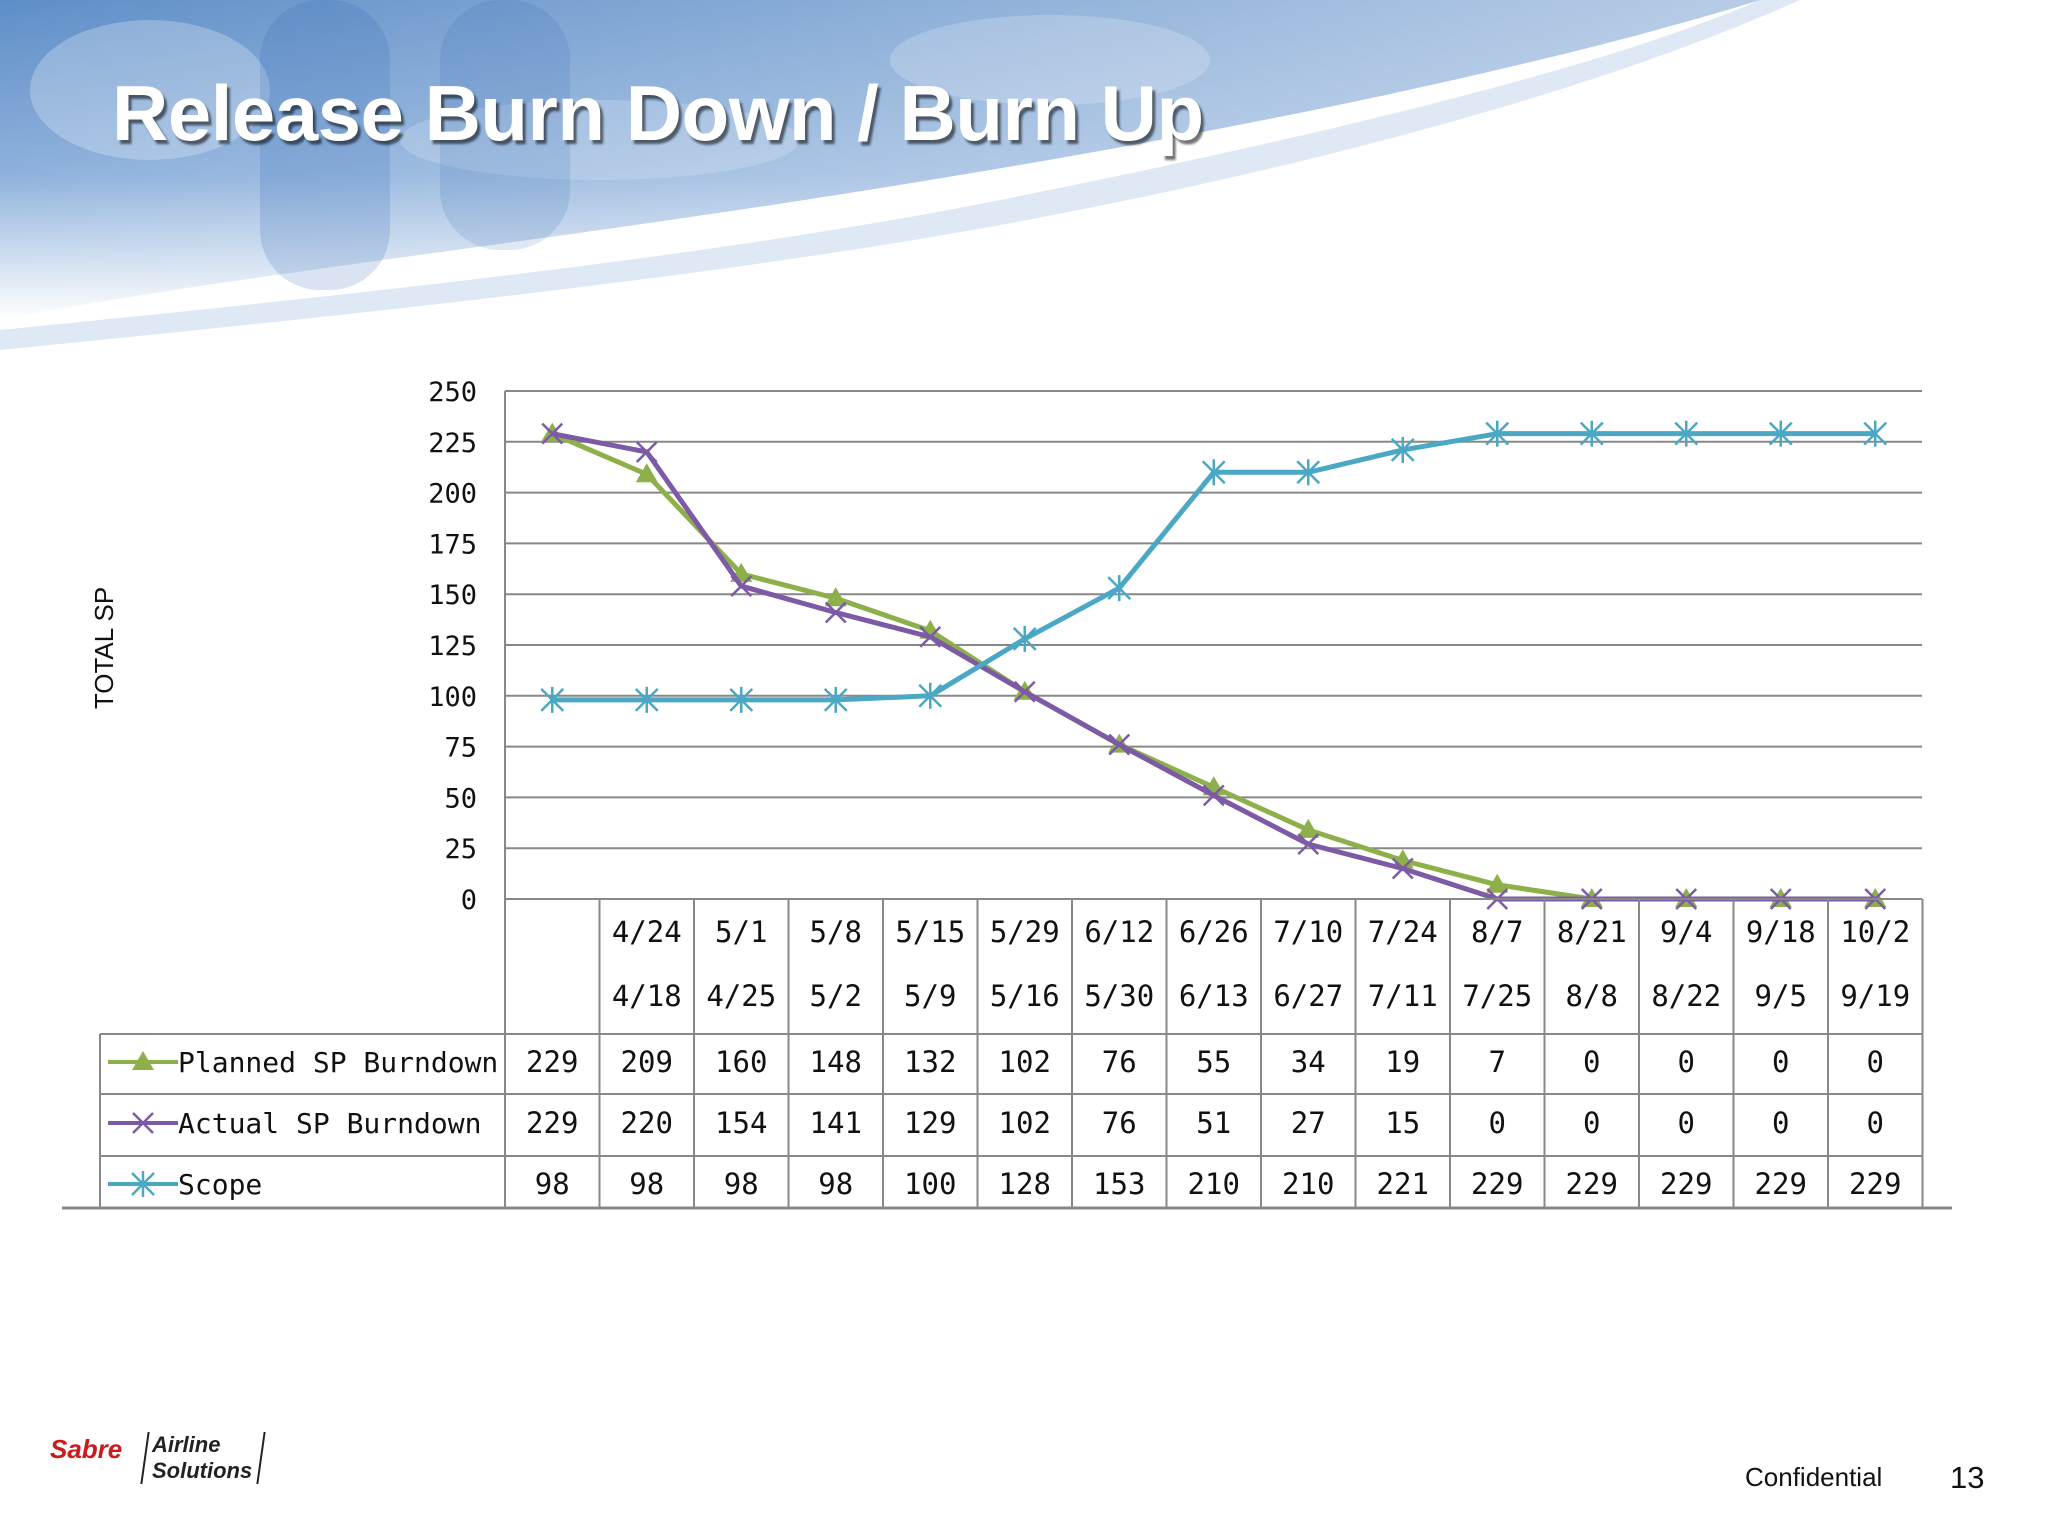 The width and height of the screenshot is (2048, 1536). I want to click on x-tick-label: 8/22, so click(1686, 996).